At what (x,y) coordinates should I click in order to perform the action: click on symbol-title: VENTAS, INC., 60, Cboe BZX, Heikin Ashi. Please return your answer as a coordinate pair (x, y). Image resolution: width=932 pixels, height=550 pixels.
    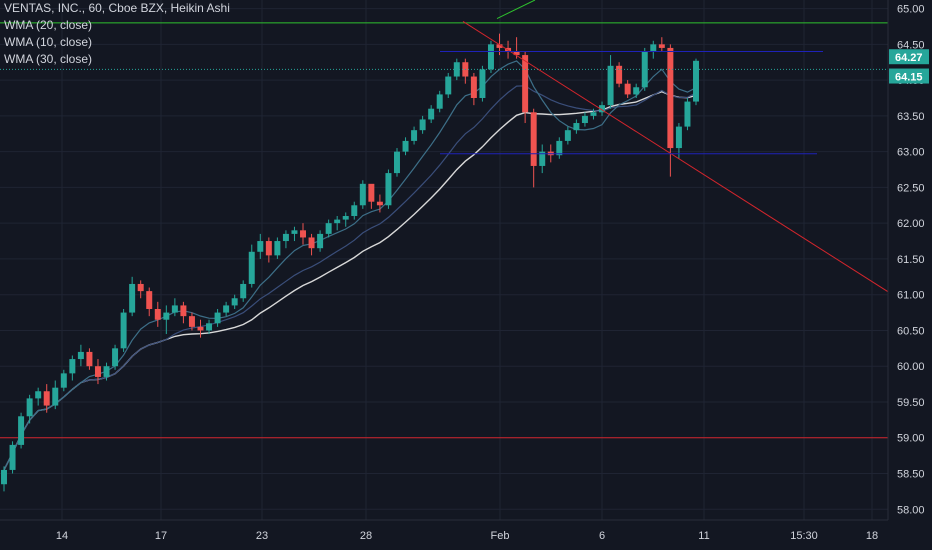
    Looking at the image, I should click on (117, 8).